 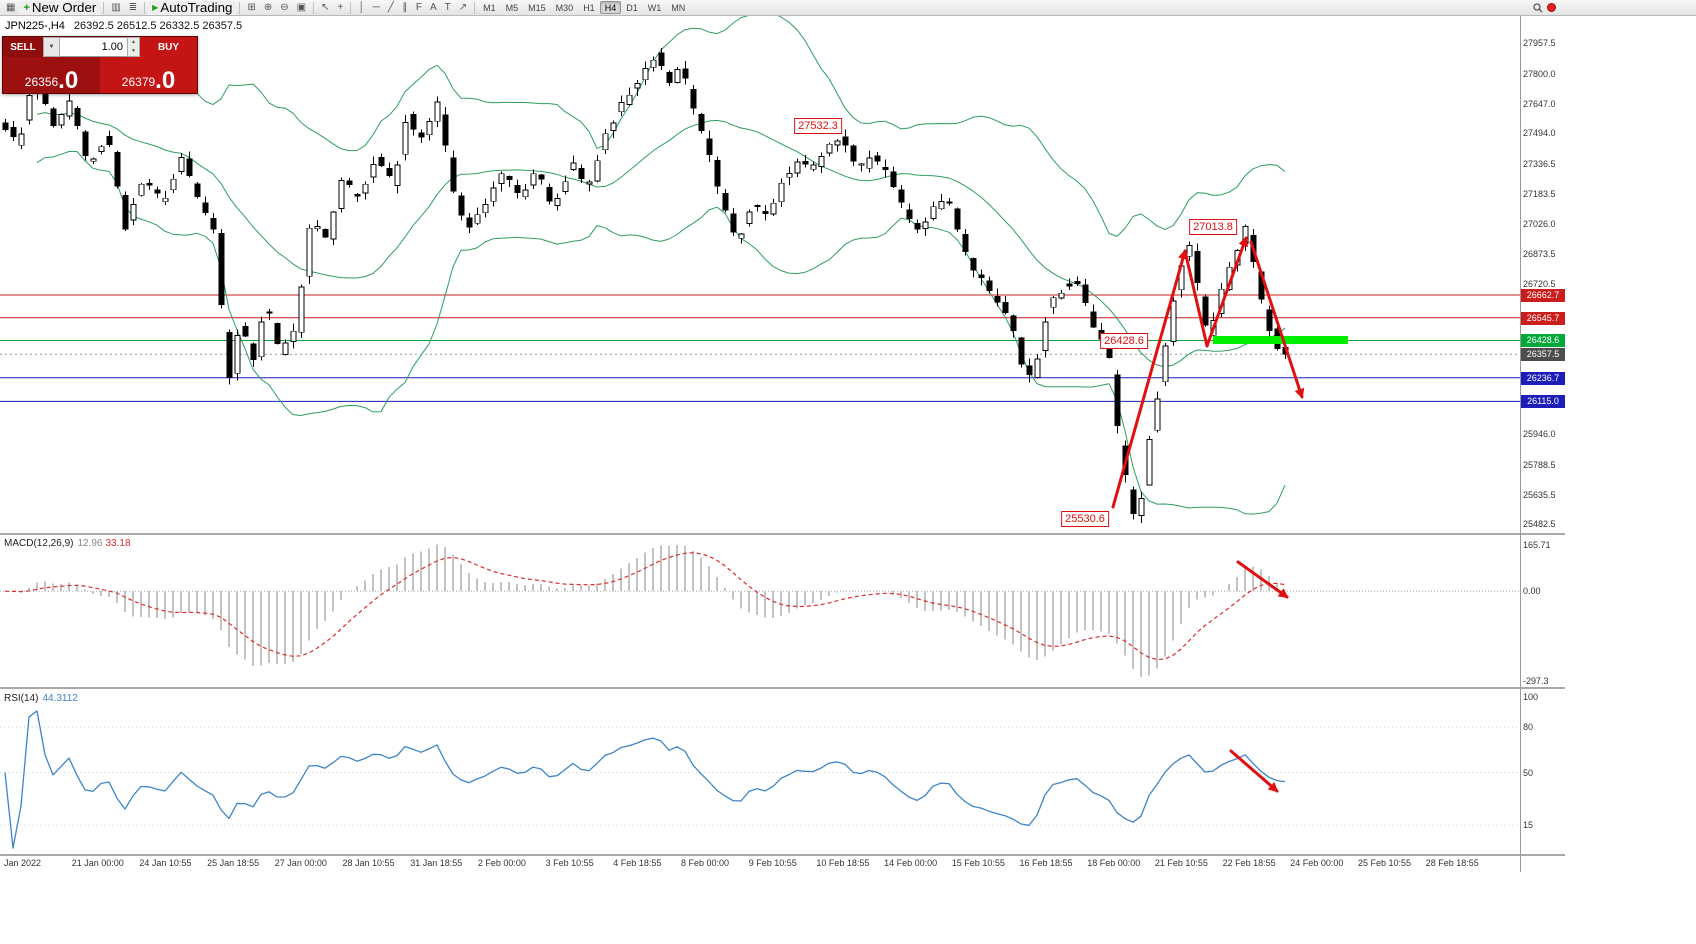 I want to click on volume-down-button: ▼, so click(x=133, y=51).